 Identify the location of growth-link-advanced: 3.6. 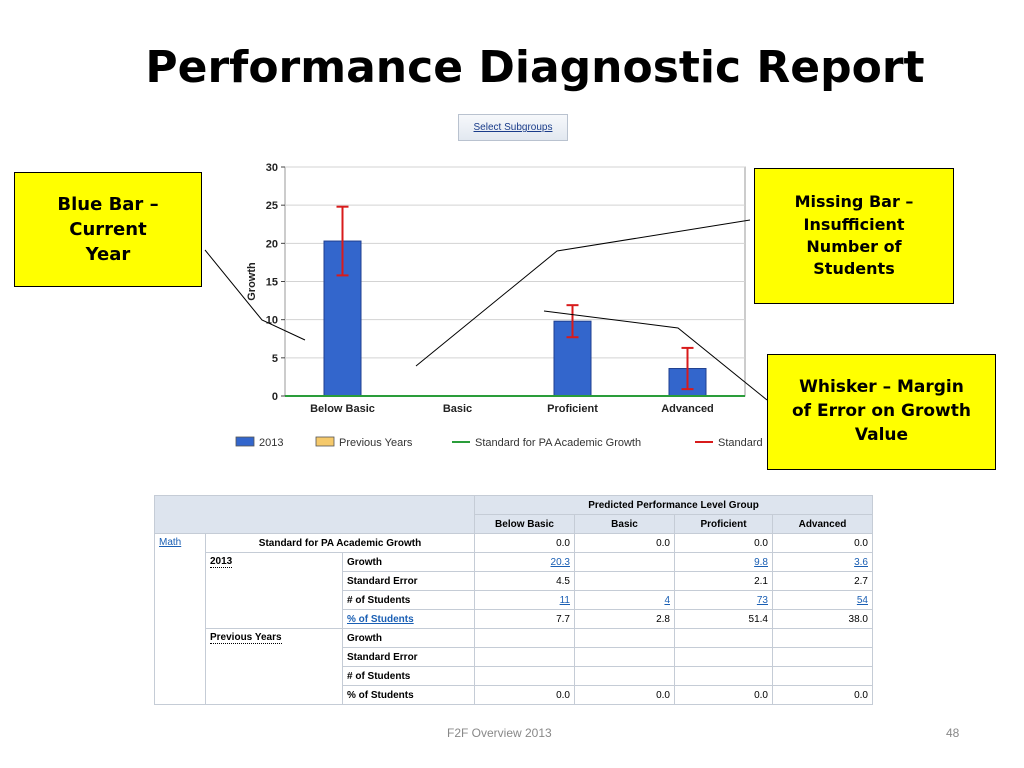
(861, 562).